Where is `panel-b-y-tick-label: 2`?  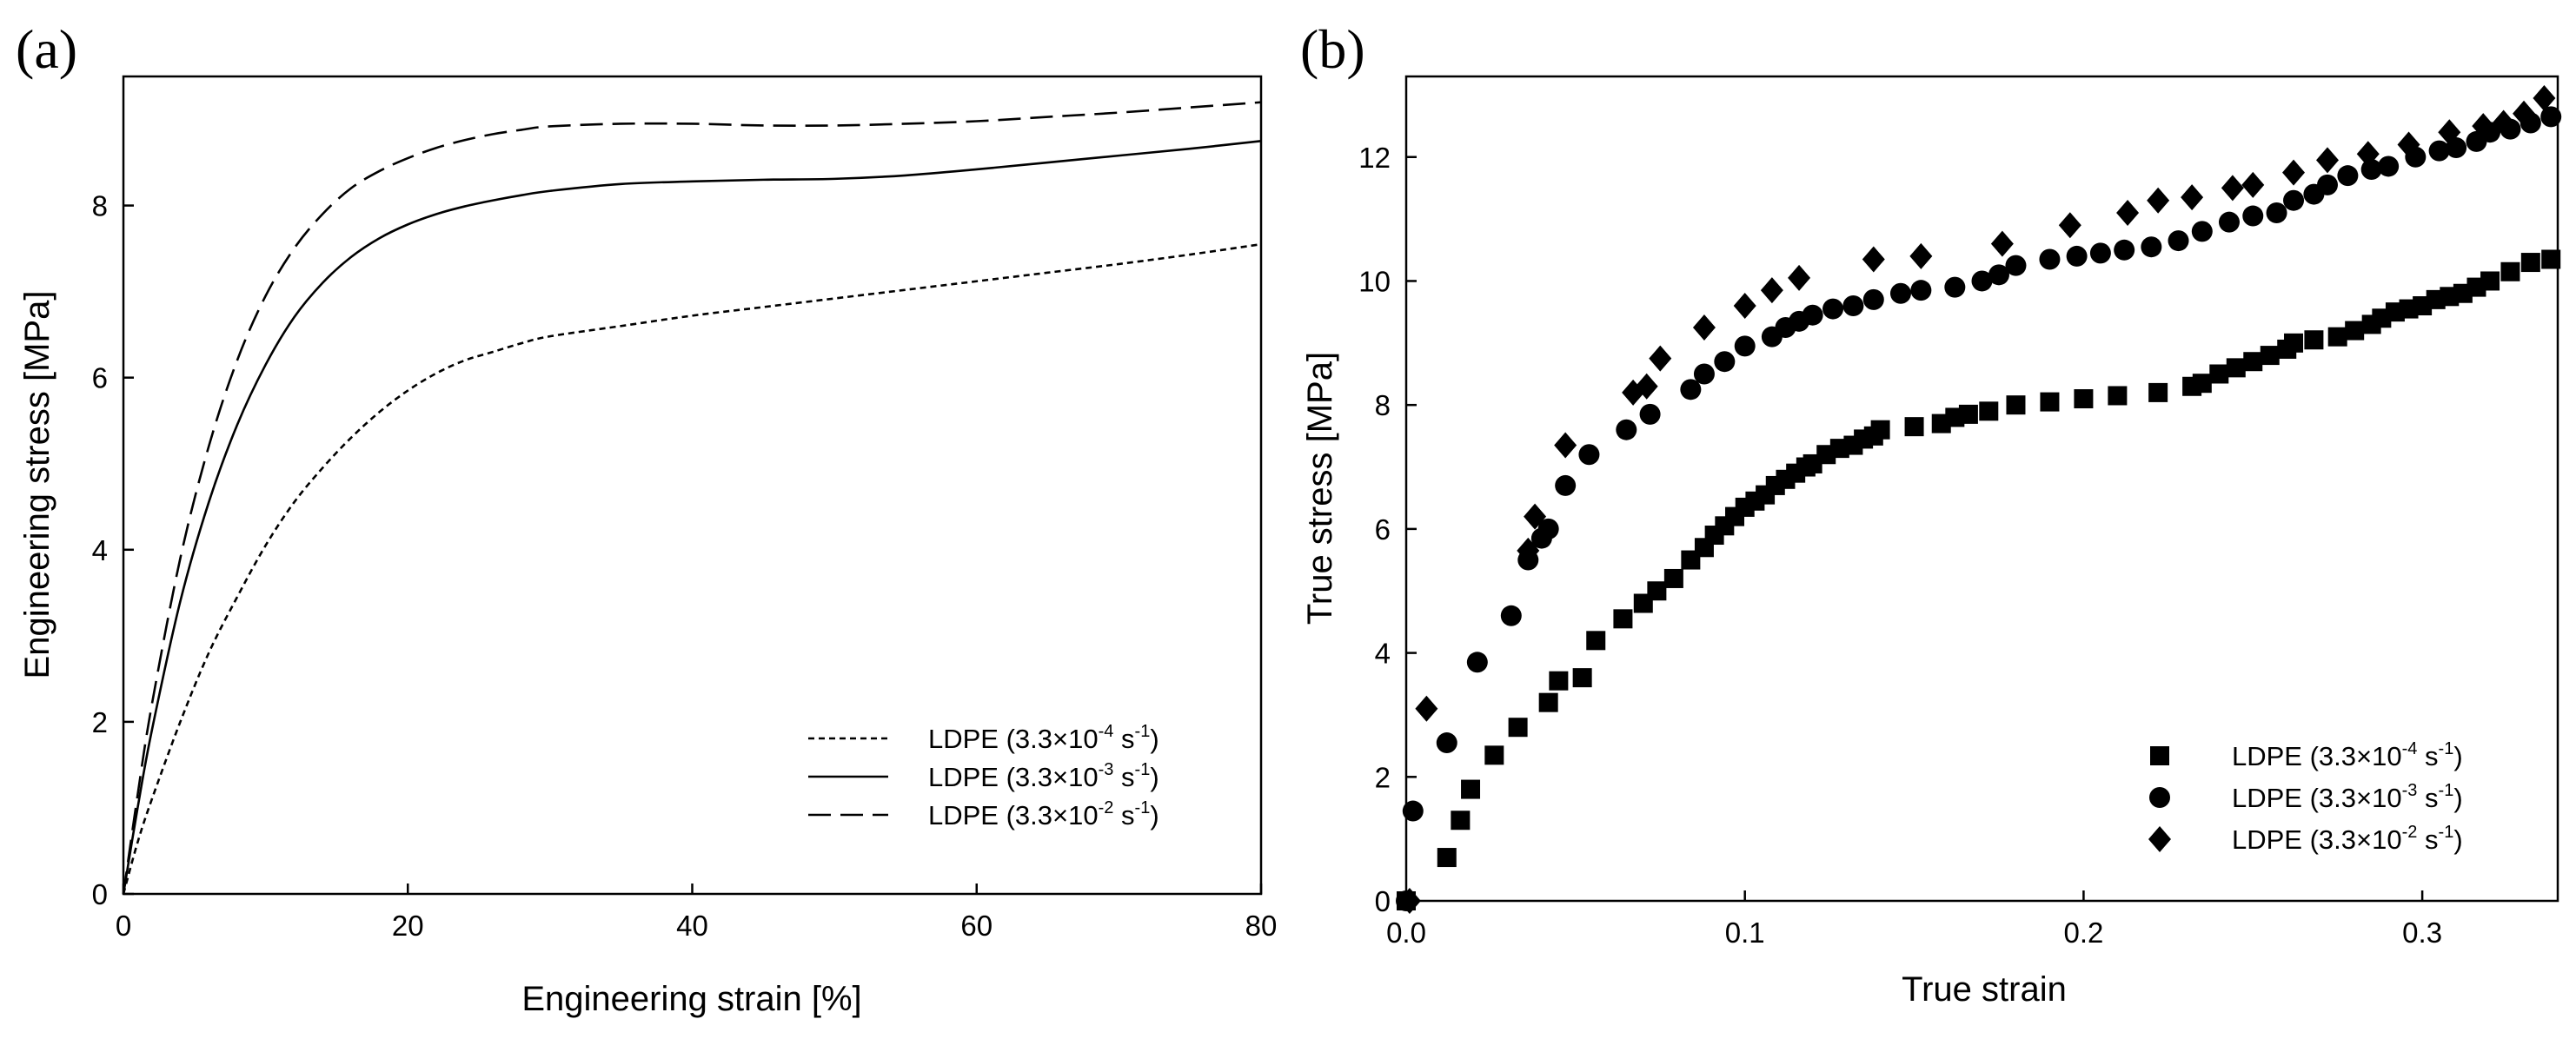 panel-b-y-tick-label: 2 is located at coordinates (1383, 777).